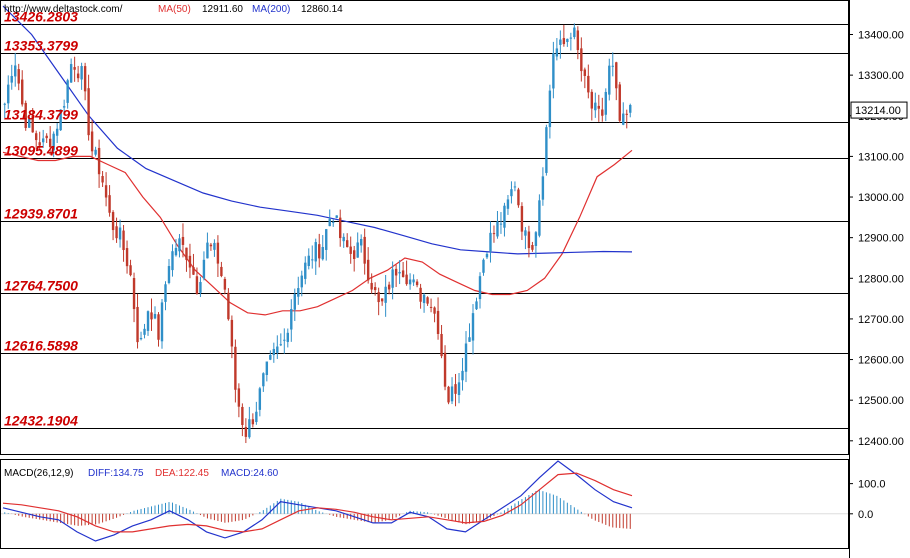  What do you see at coordinates (881, 36) in the screenshot?
I see `price-axis-tick-label: 13400.00` at bounding box center [881, 36].